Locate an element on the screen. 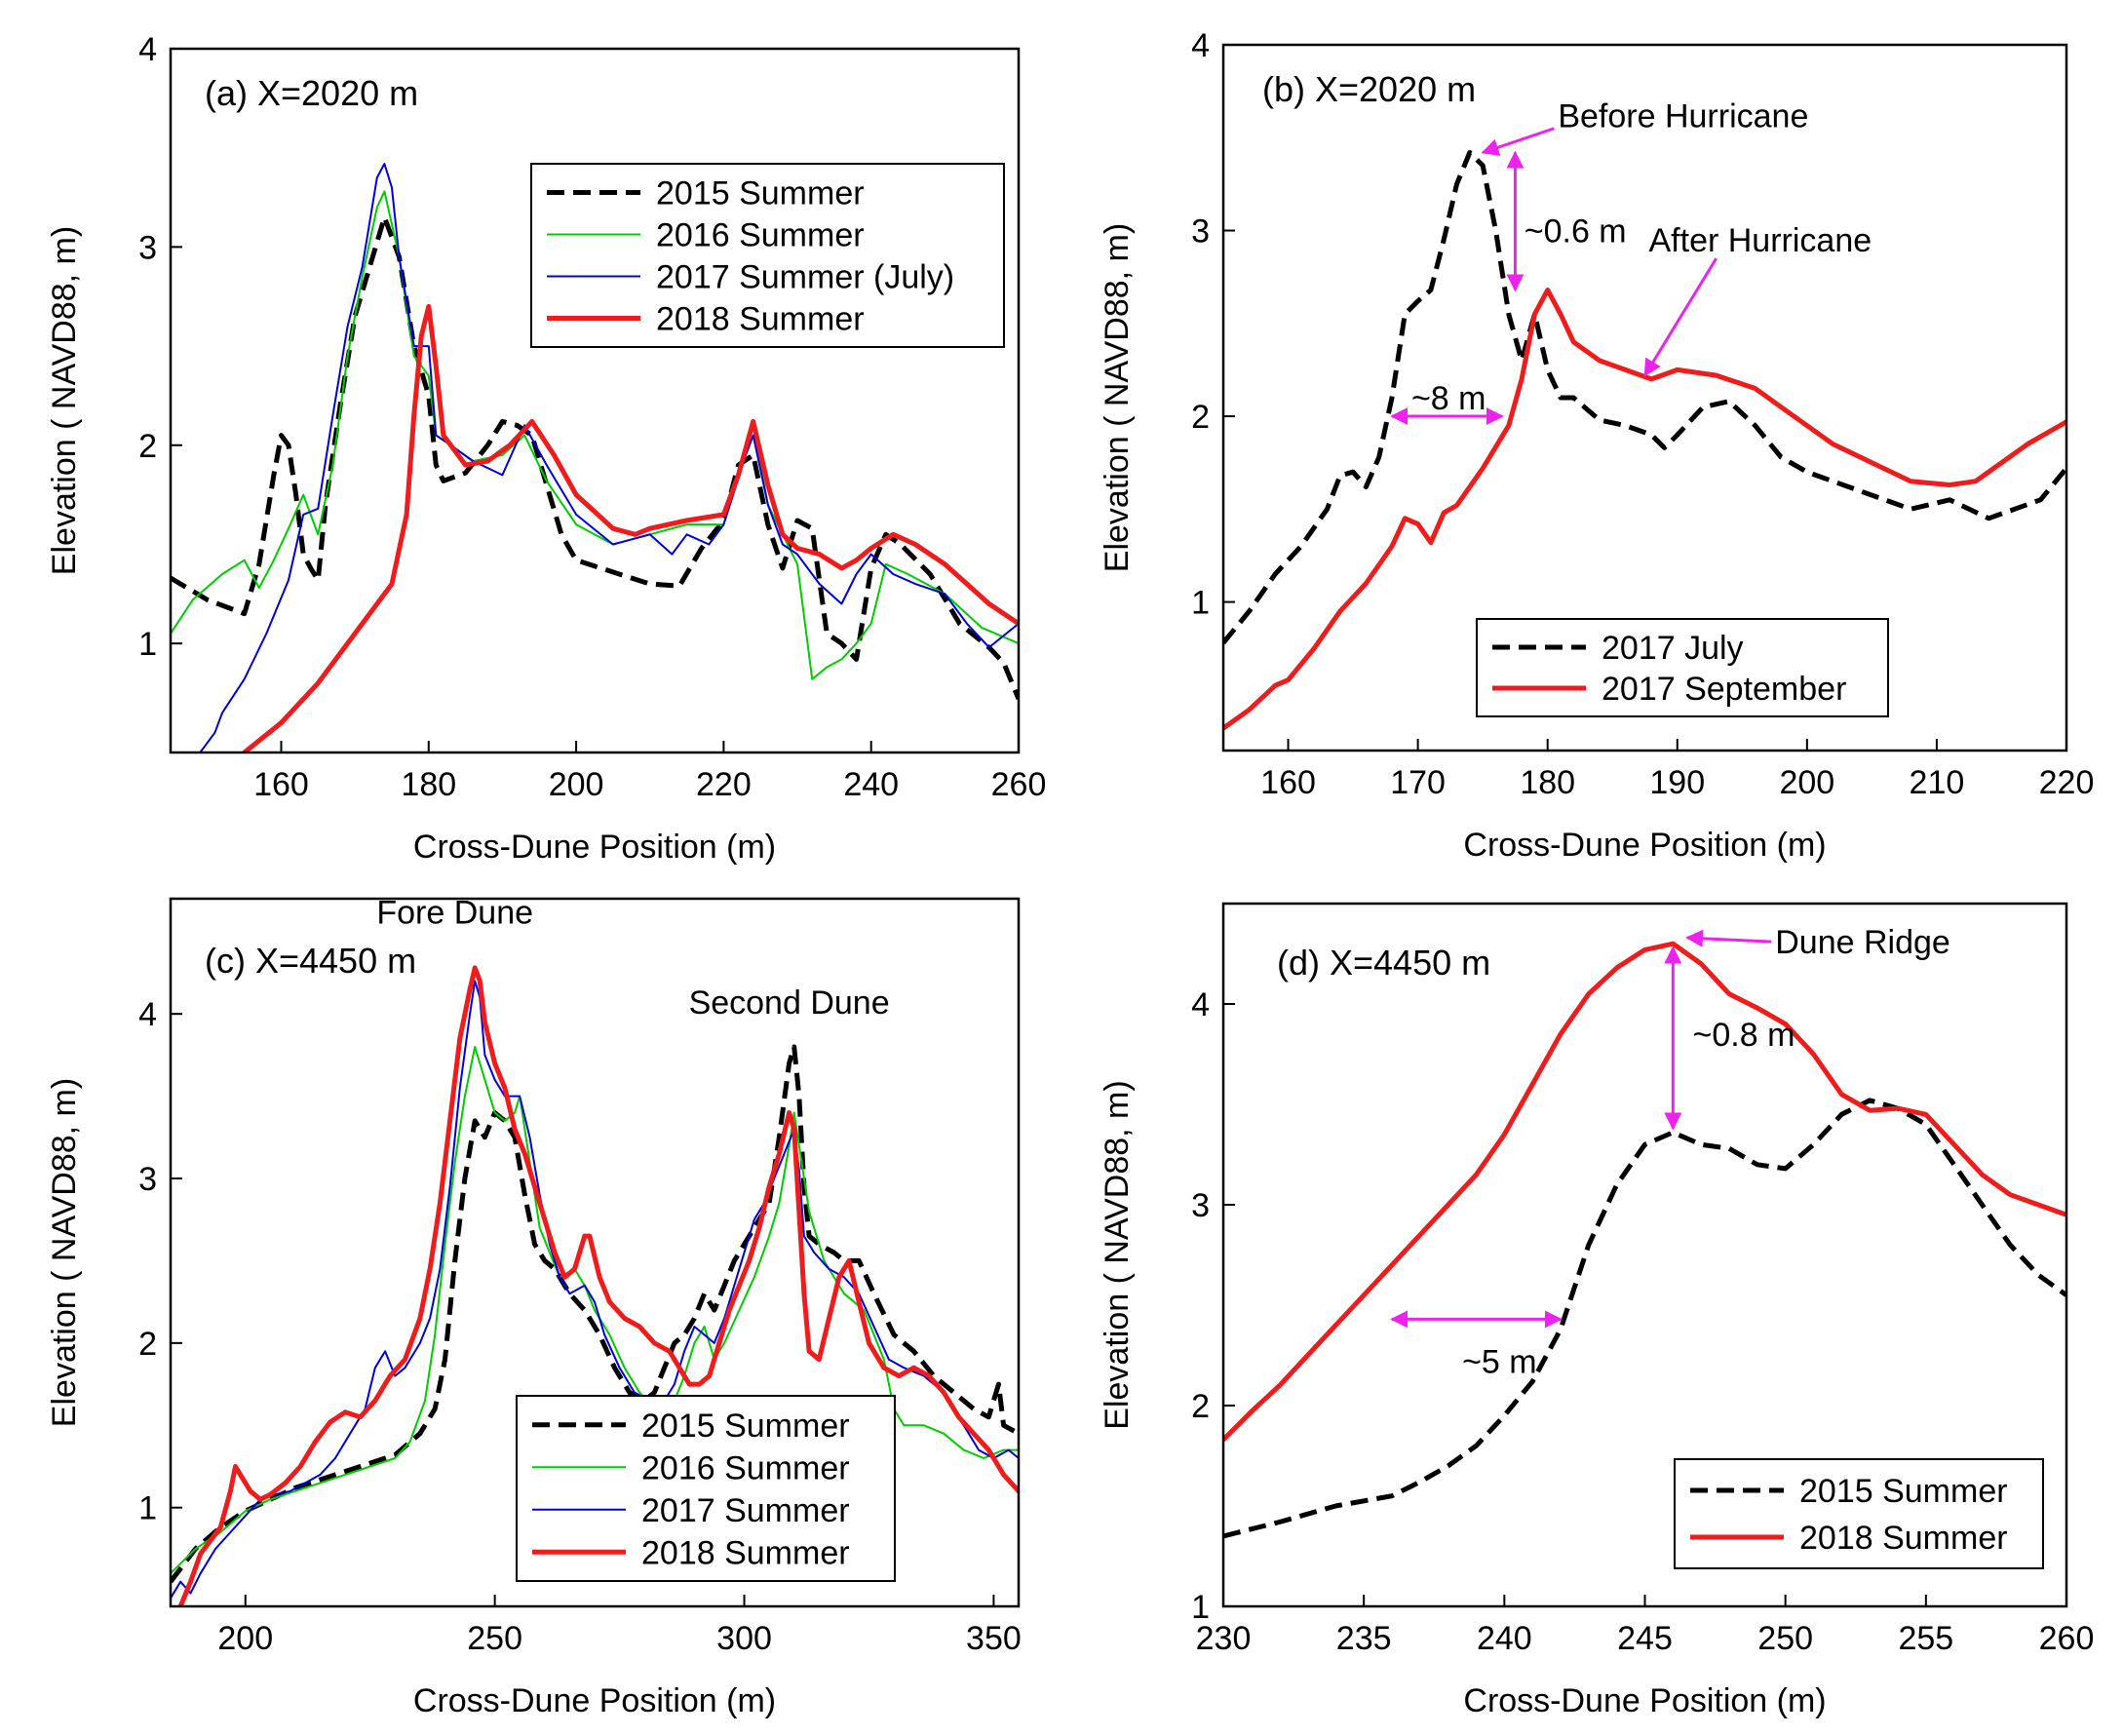 The image size is (2123, 1736). series-line-2017-september is located at coordinates (1644, 509).